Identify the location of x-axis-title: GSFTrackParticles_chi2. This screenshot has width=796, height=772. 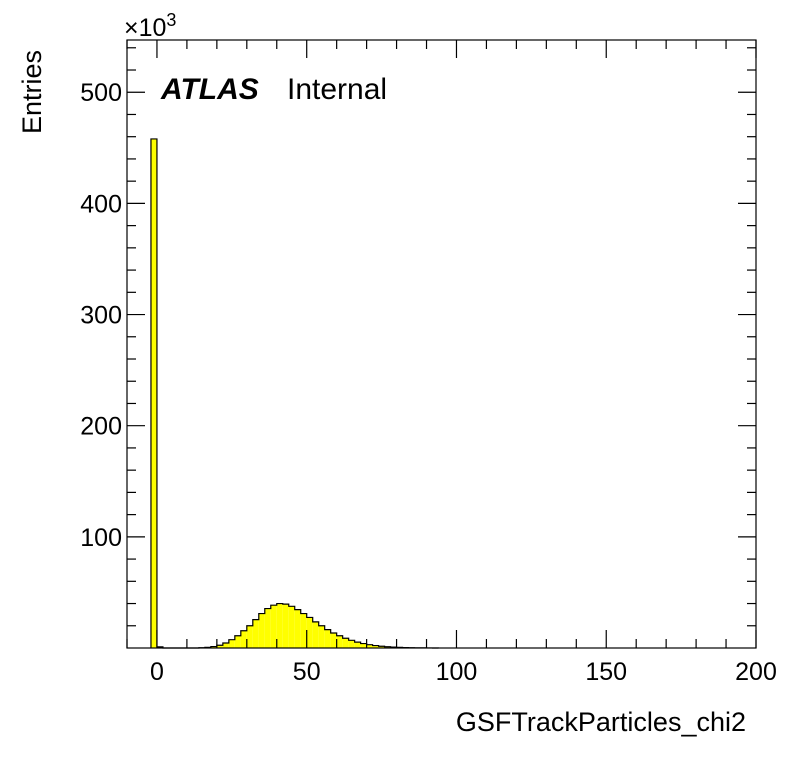
(601, 722).